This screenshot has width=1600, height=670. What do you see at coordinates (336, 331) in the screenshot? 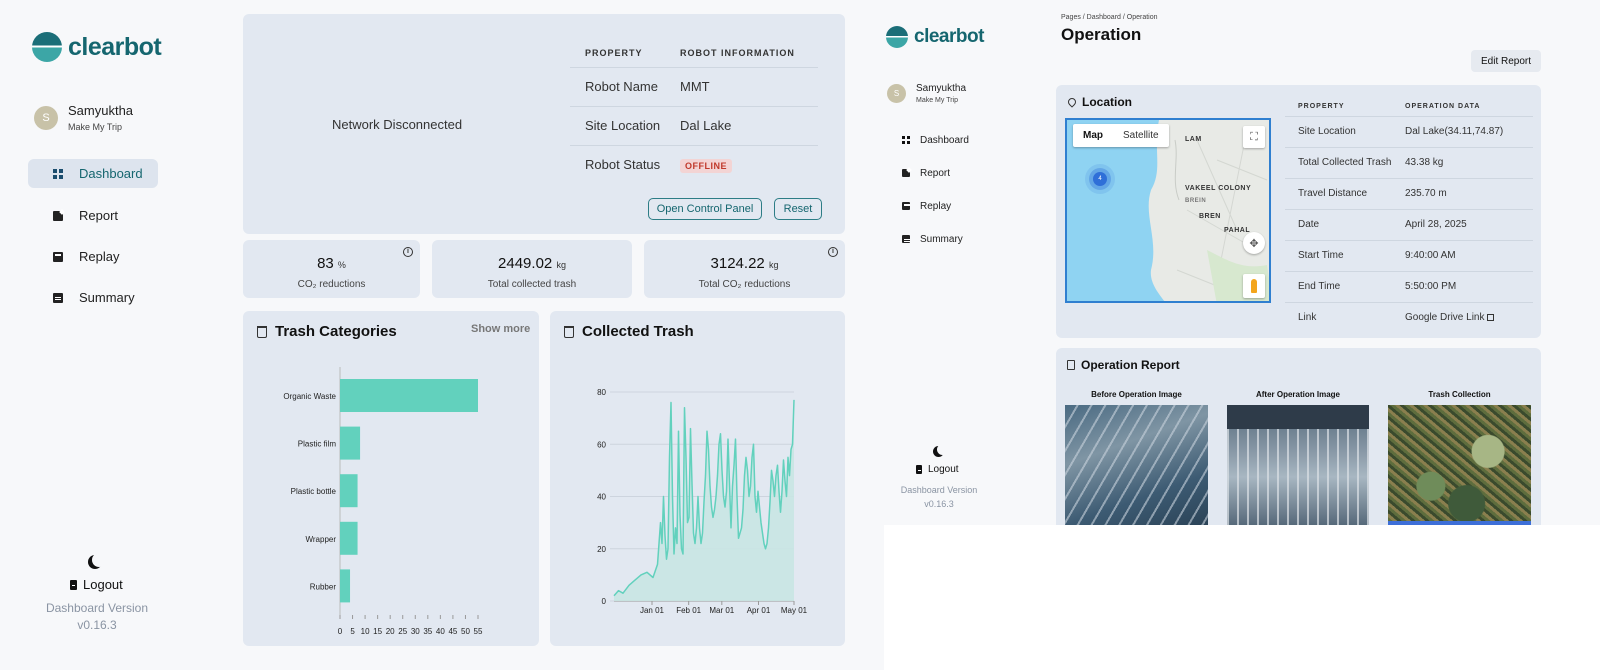
I see `card-title-text: Trash Categories` at bounding box center [336, 331].